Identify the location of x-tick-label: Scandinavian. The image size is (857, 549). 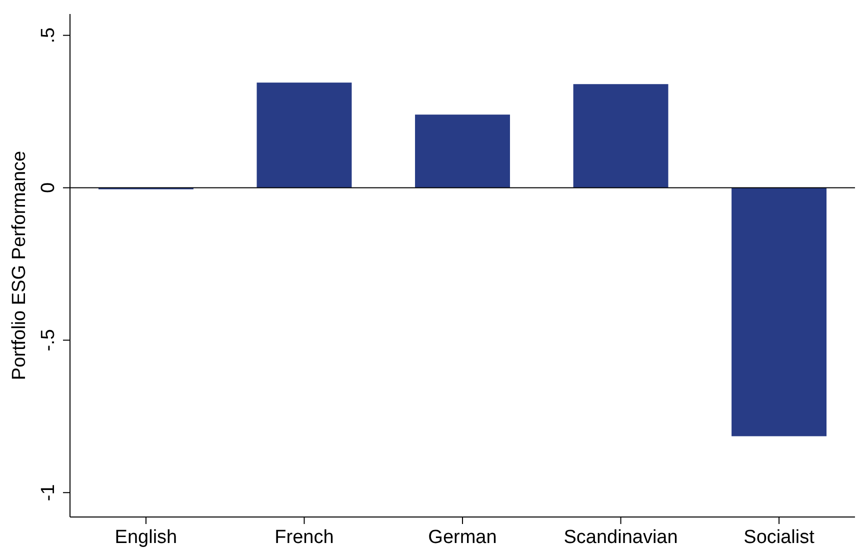
(621, 537).